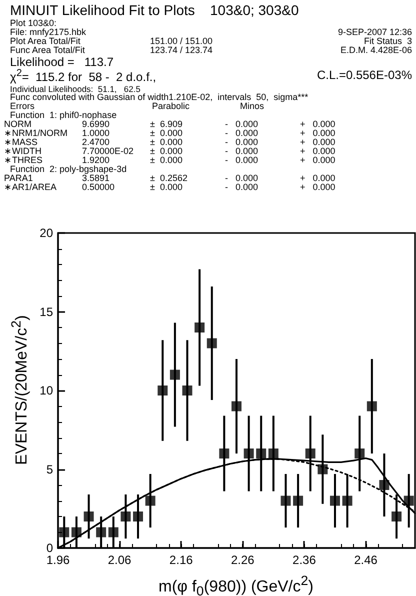 This screenshot has height=596, width=416. Describe the element at coordinates (68, 169) in the screenshot. I see `text: Function 2: poly-bgshape-3d` at that location.